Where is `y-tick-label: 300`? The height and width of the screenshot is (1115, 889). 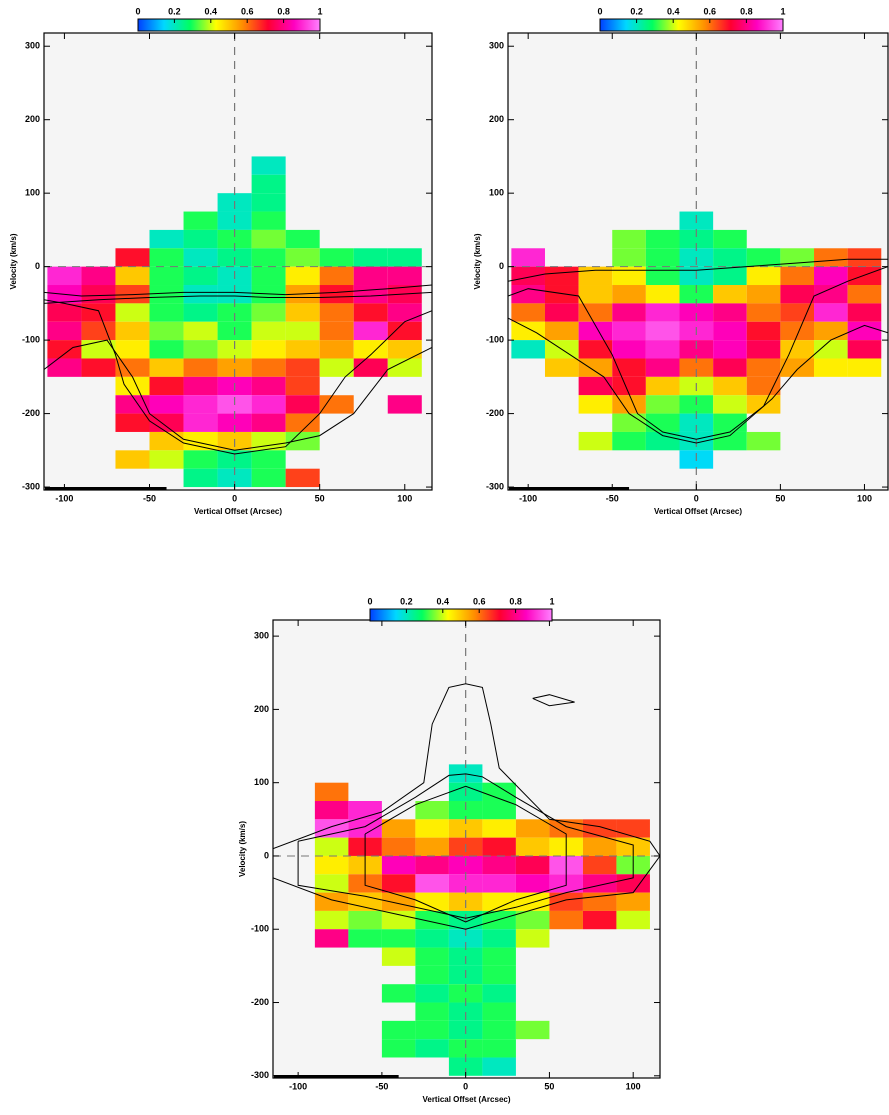
y-tick-label: 300 is located at coordinates (32, 46).